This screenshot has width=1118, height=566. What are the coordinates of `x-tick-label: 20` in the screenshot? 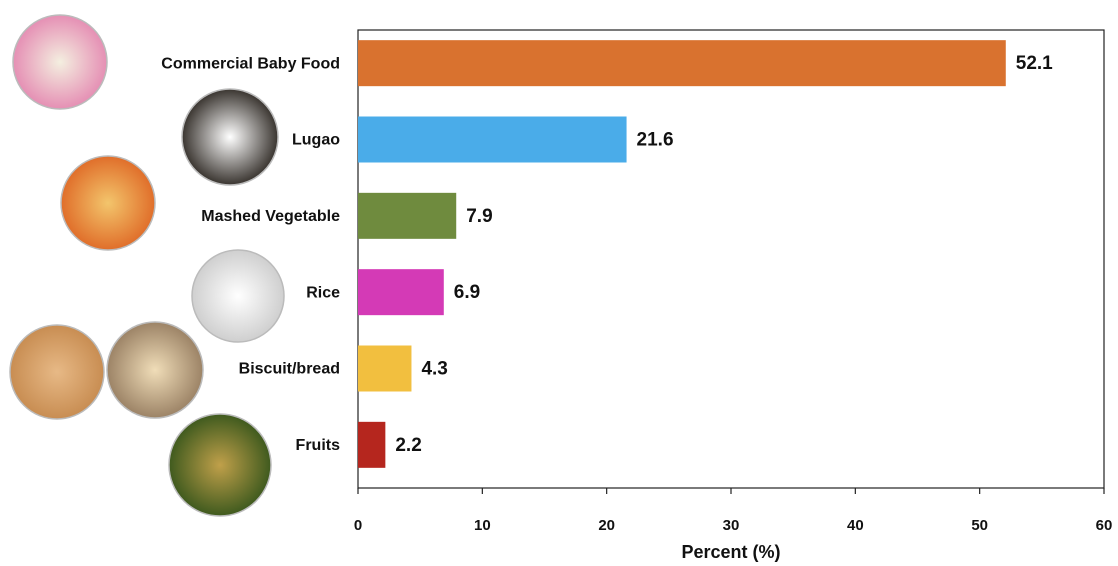 It's located at (606, 525).